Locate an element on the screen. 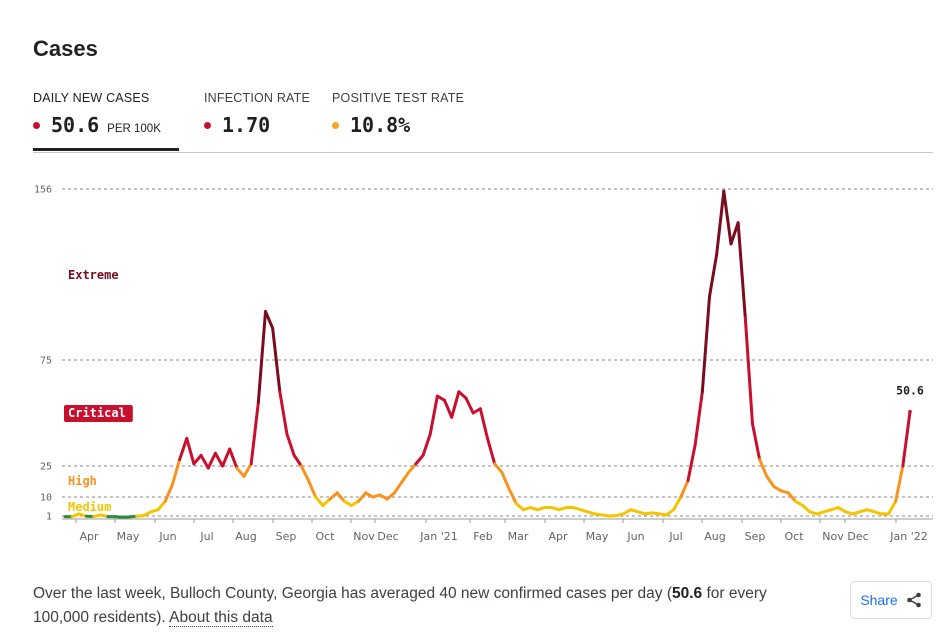 The image size is (944, 636). y-tick-label: 10 is located at coordinates (46, 498).